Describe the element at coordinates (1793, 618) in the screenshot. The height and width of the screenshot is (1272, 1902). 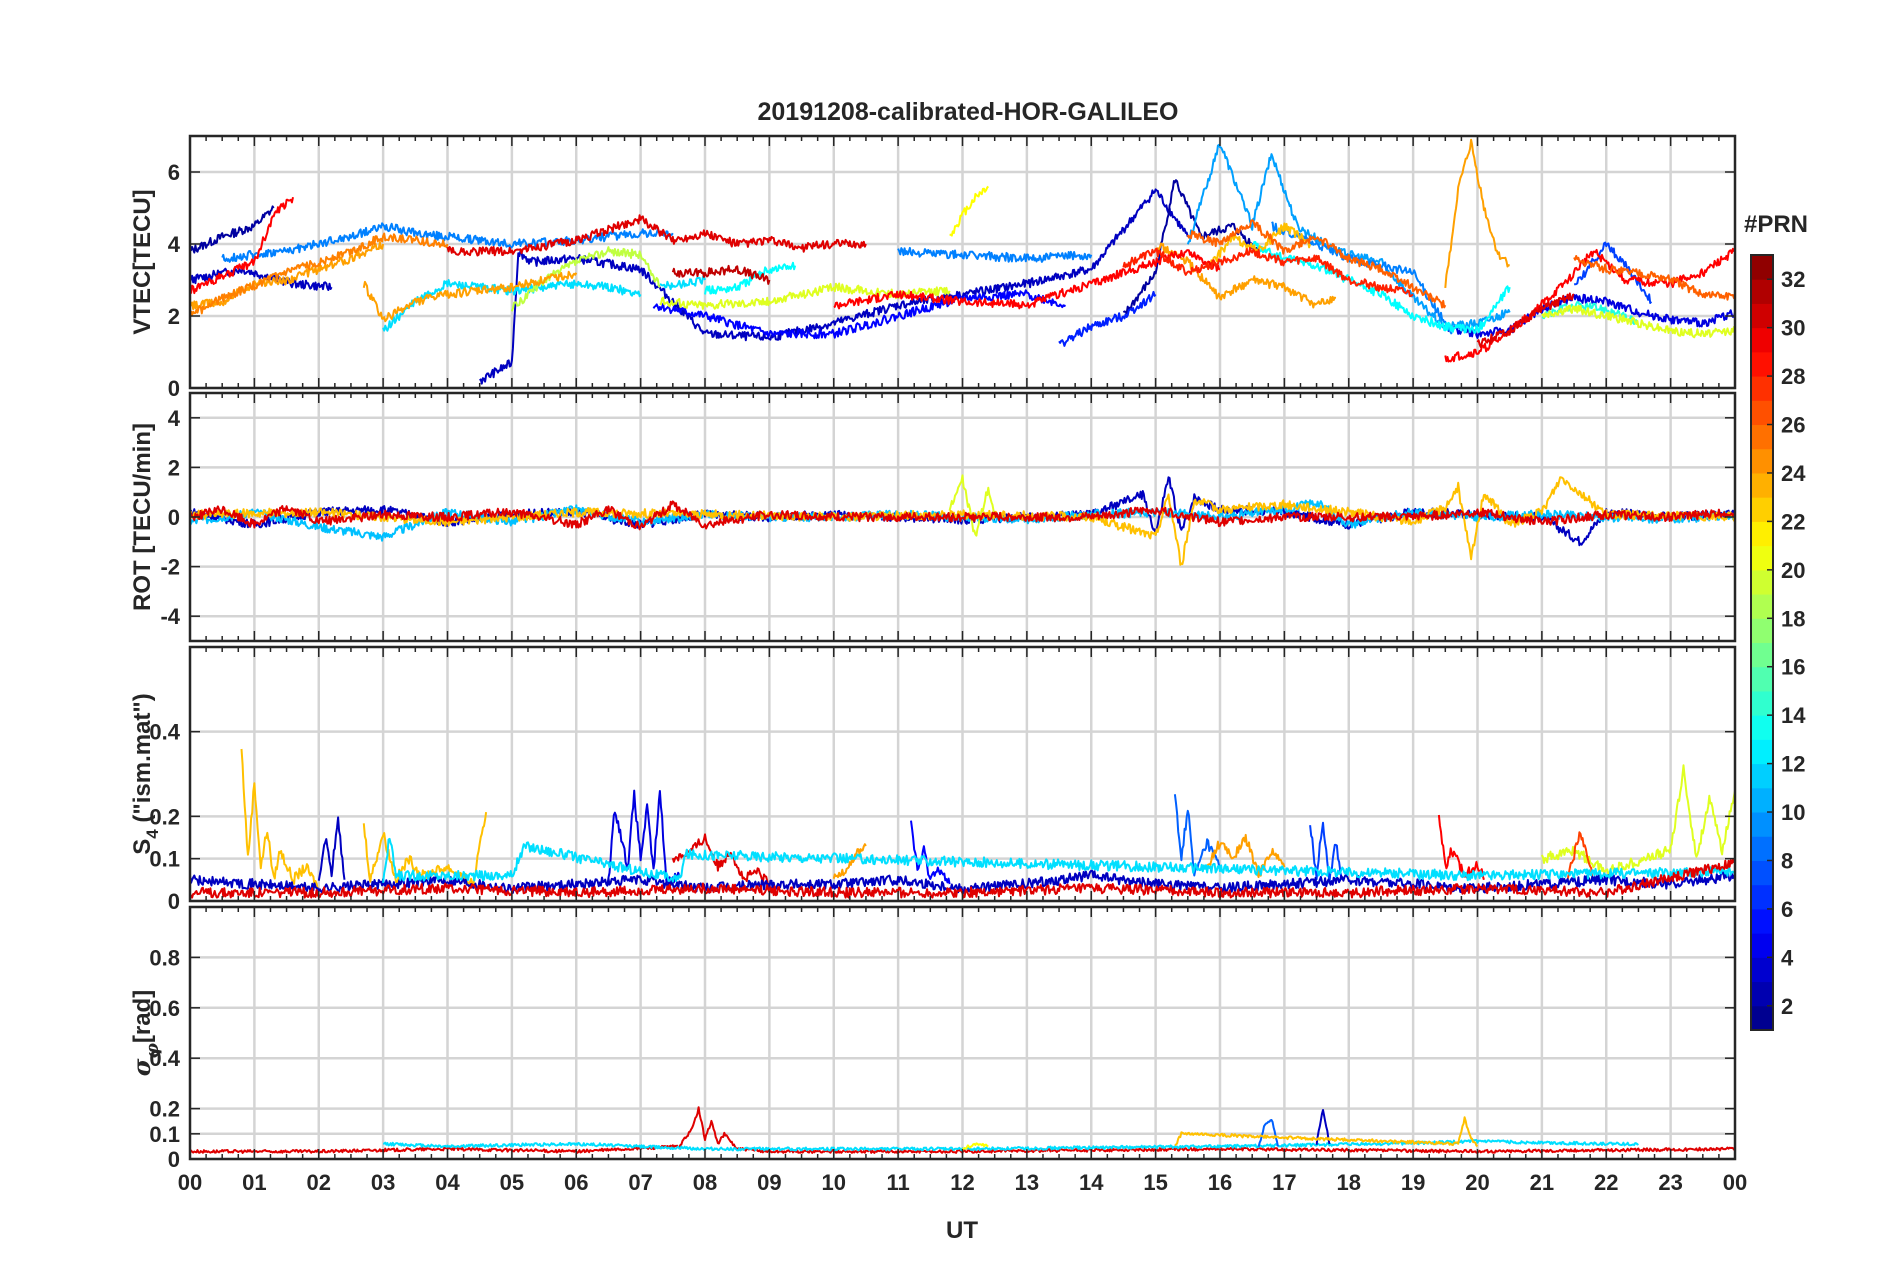
I see `colorbar-tick-label: 18` at that location.